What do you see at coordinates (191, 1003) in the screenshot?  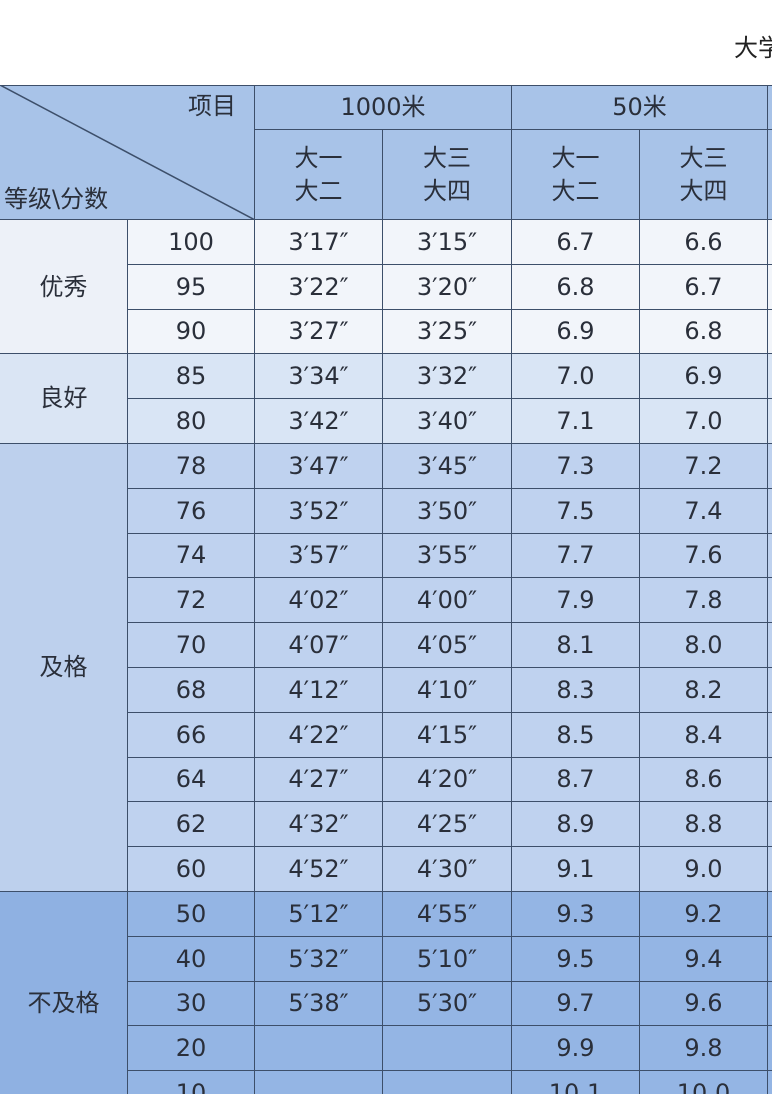 I see `cell-text: 30` at bounding box center [191, 1003].